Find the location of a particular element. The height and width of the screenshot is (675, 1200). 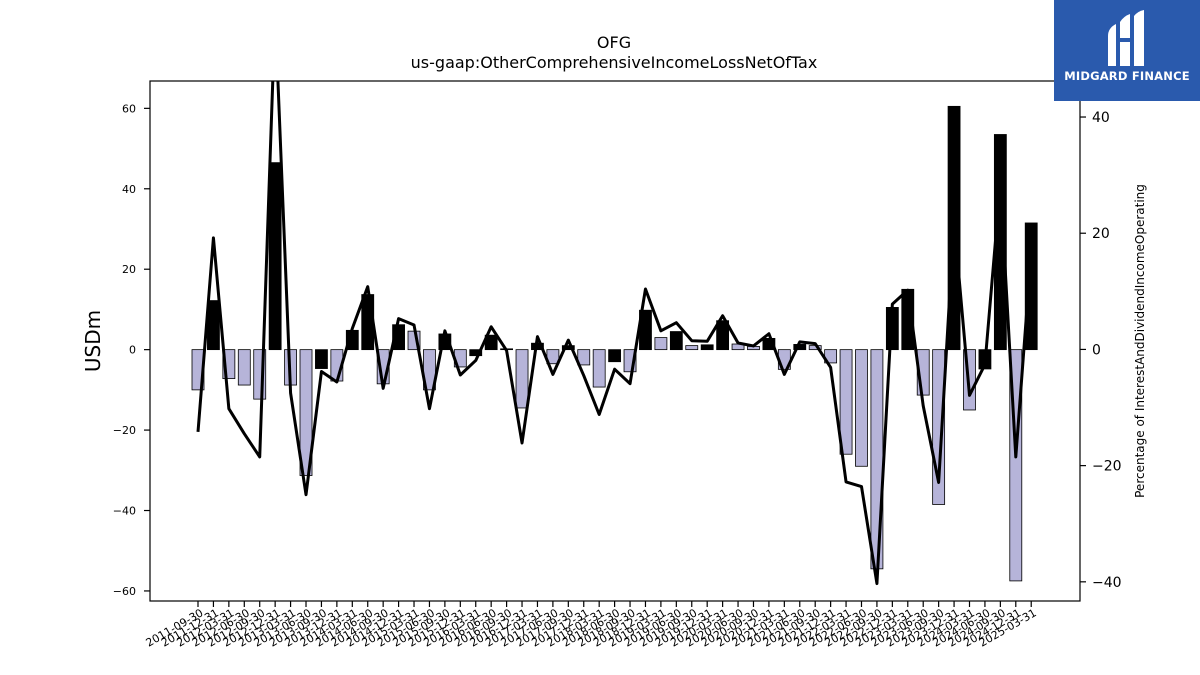

y2-tick-label: −20 is located at coordinates (1107, 467).